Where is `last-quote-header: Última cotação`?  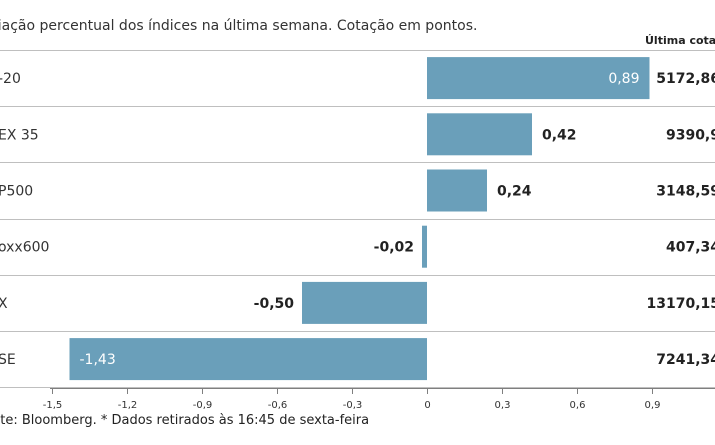
last-quote-header: Última cotação is located at coordinates (680, 40).